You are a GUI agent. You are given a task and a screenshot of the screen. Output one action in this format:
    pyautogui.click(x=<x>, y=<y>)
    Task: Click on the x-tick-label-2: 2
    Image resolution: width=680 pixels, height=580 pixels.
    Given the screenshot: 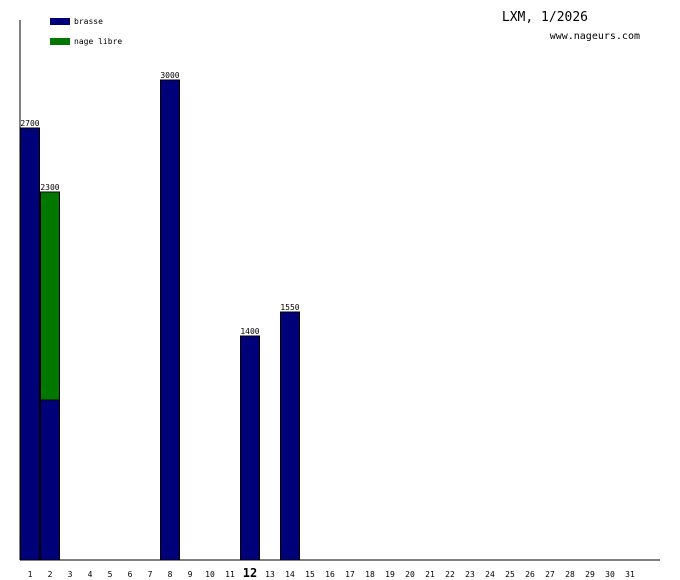 What is the action you would take?
    pyautogui.click(x=50, y=574)
    